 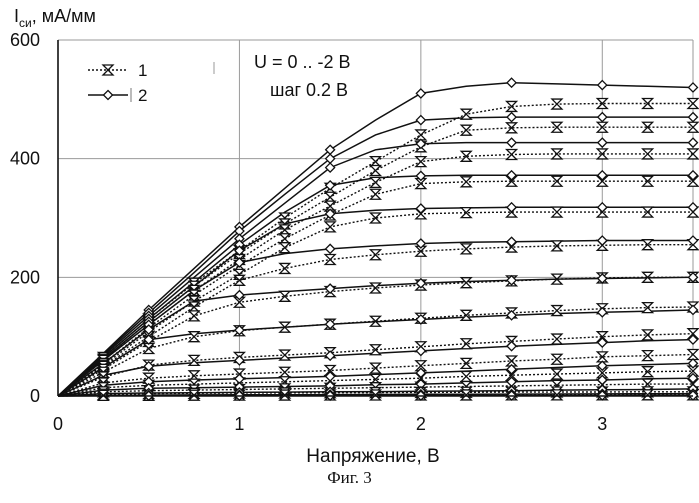 I want to click on x-tick-label: 2, so click(x=421, y=424).